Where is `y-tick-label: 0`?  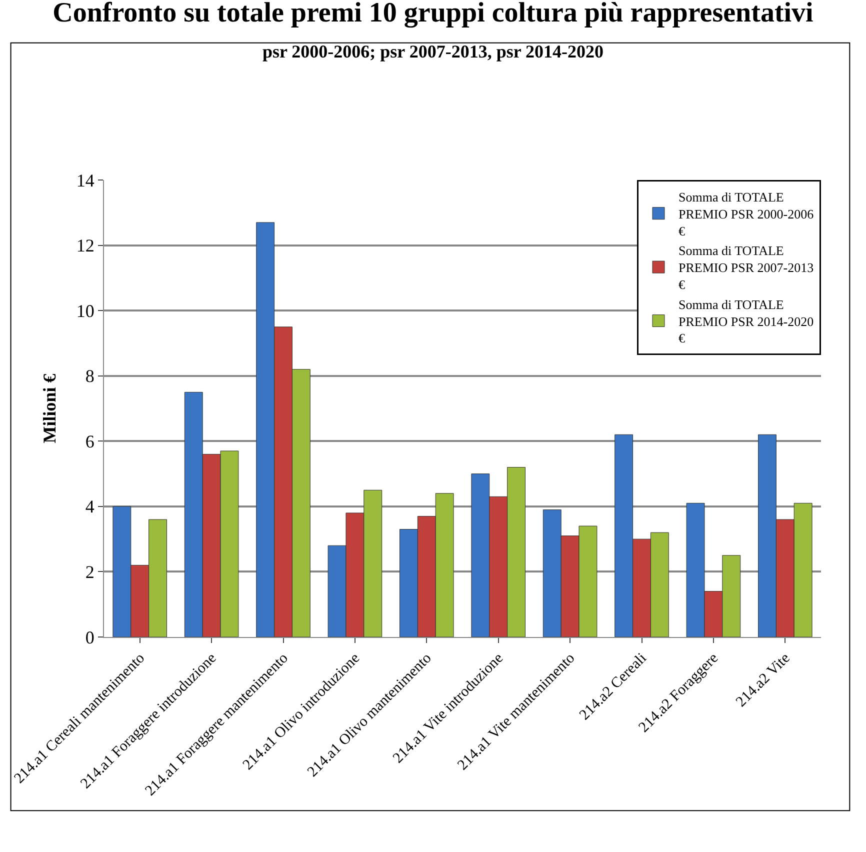
y-tick-label: 0 is located at coordinates (89, 637).